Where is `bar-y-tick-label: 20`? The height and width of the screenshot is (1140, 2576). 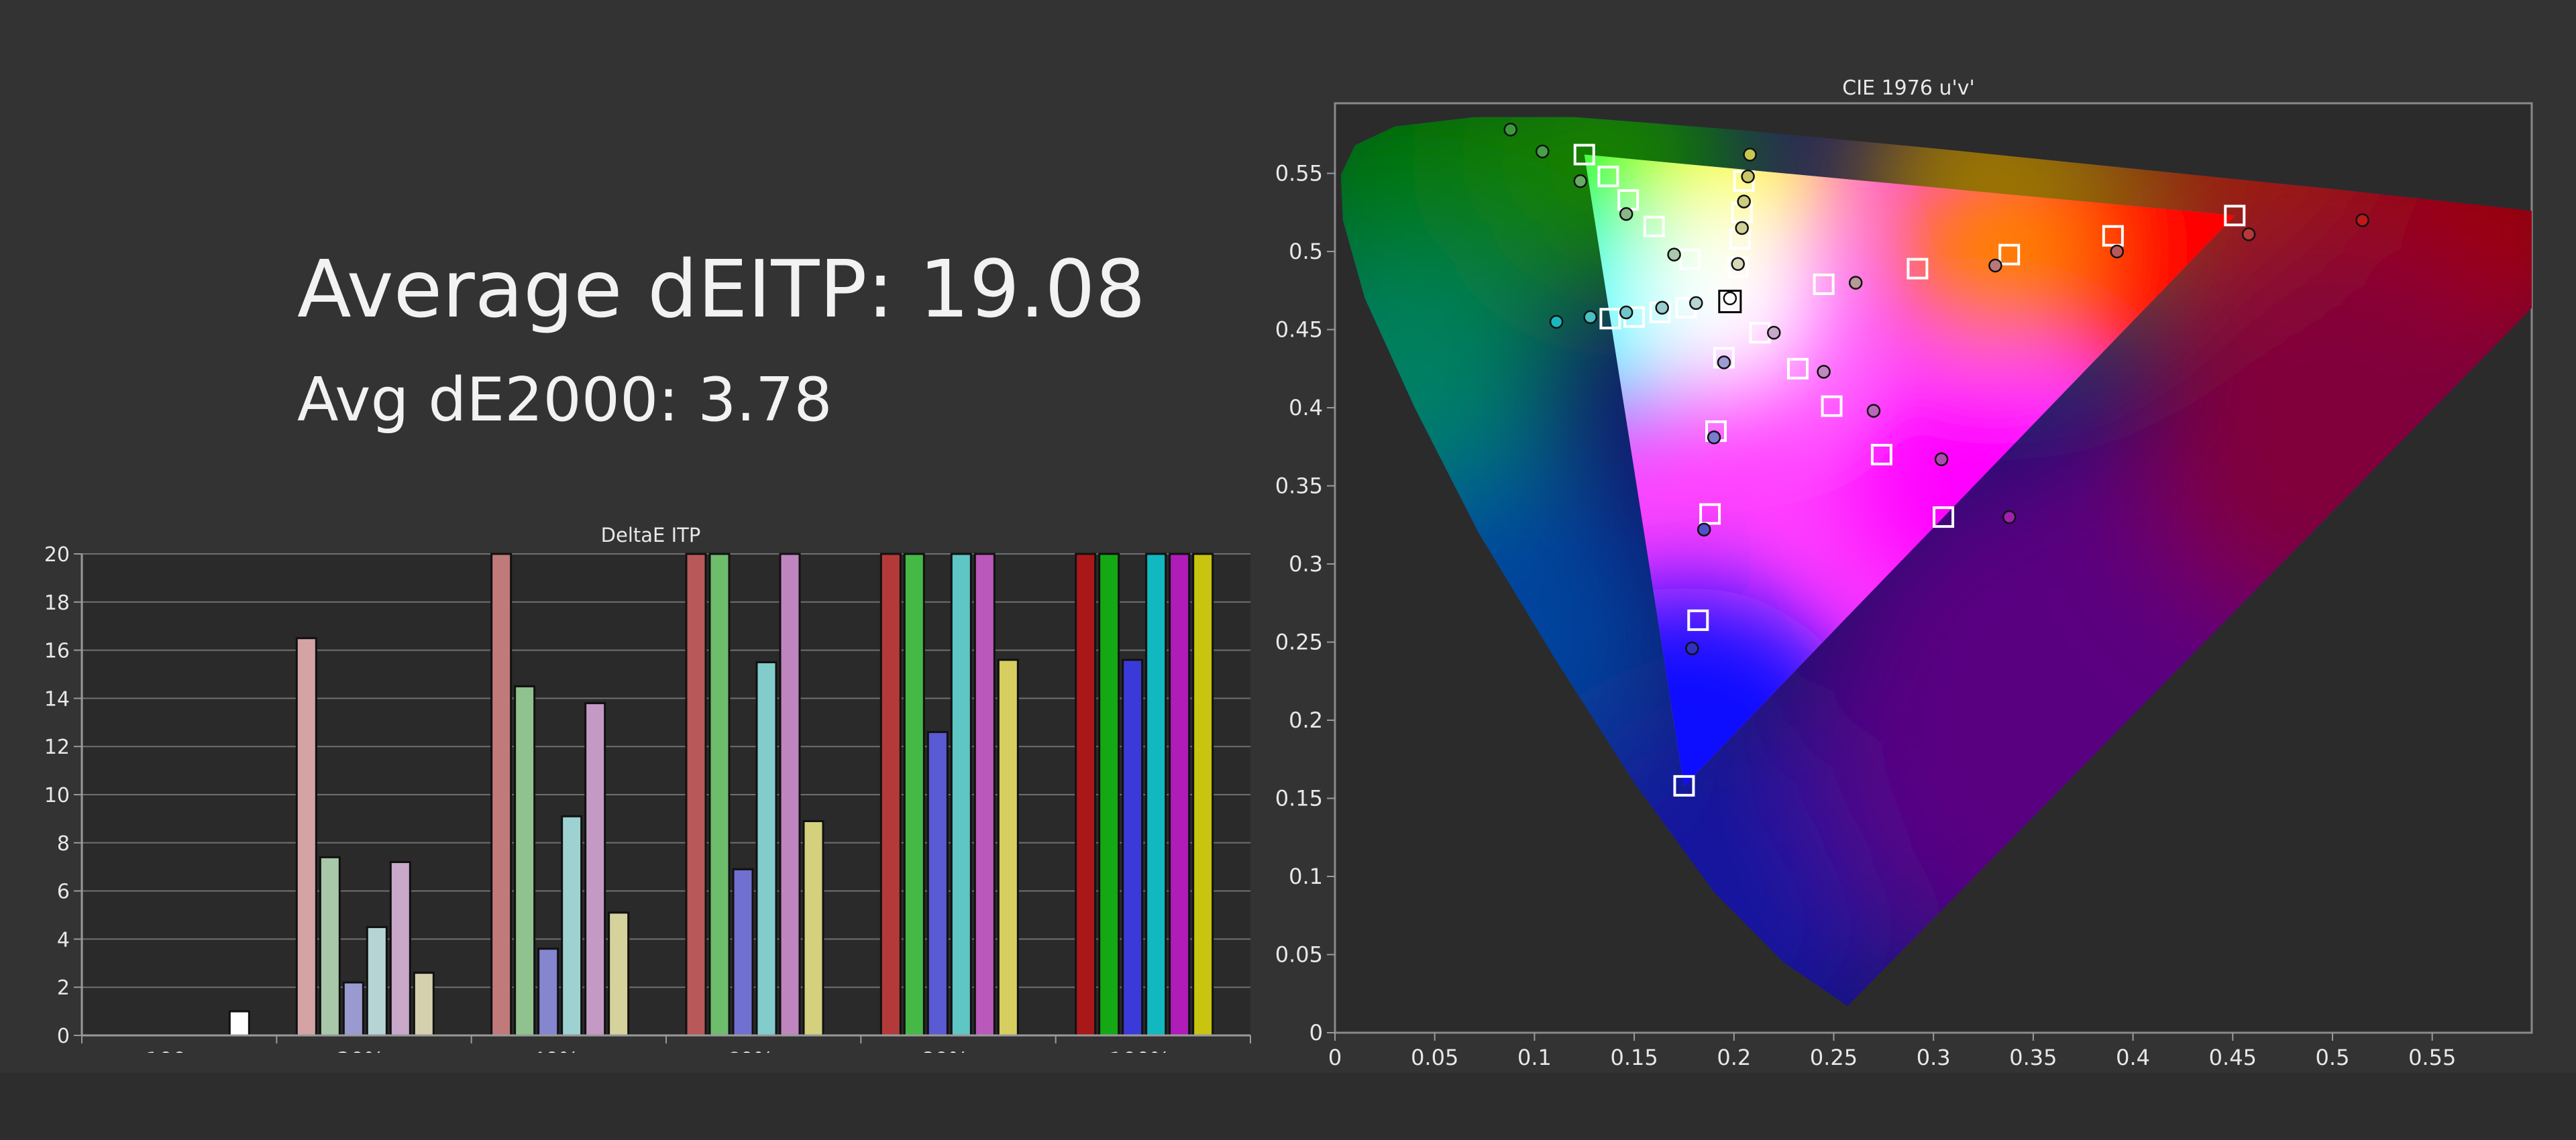 bar-y-tick-label: 20 is located at coordinates (57, 555).